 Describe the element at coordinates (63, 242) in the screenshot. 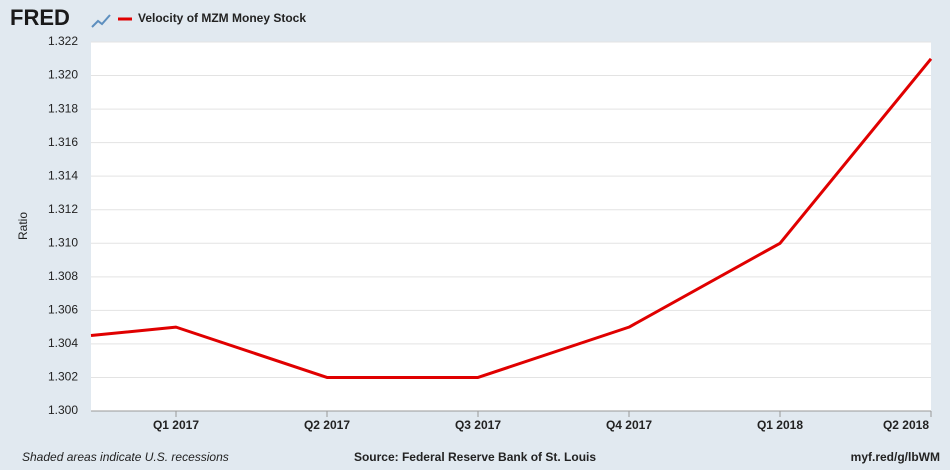

I see `y-tick-label: 1.310` at that location.